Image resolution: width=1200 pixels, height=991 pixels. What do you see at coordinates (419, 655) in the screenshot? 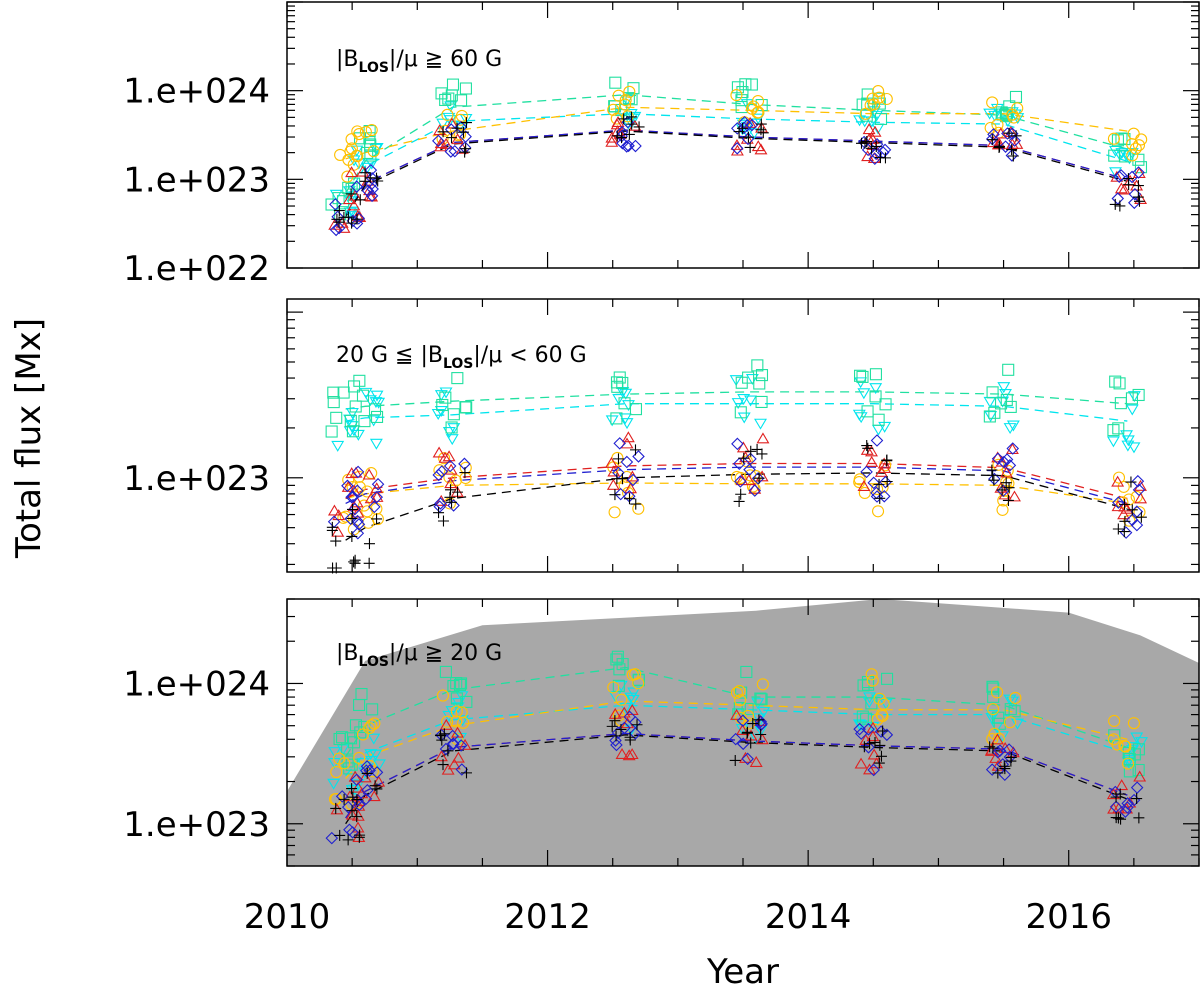
I see `panel-label: |BLOS|/μ ≧ 20 G` at bounding box center [419, 655].